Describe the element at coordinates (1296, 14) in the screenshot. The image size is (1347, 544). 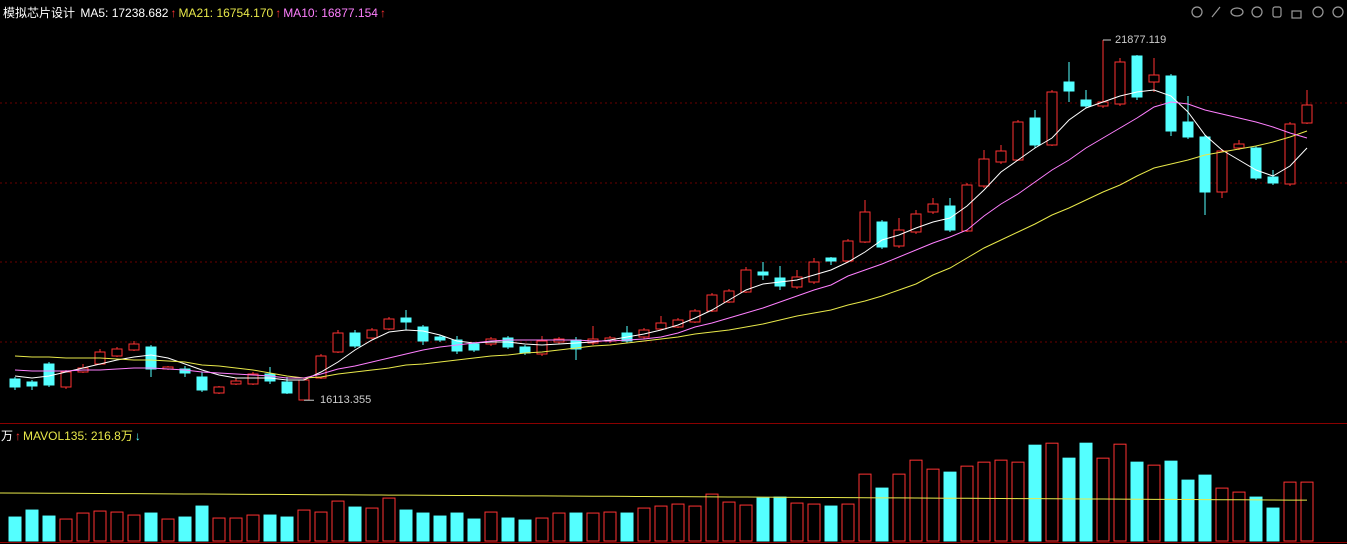
I see `lock-icon` at that location.